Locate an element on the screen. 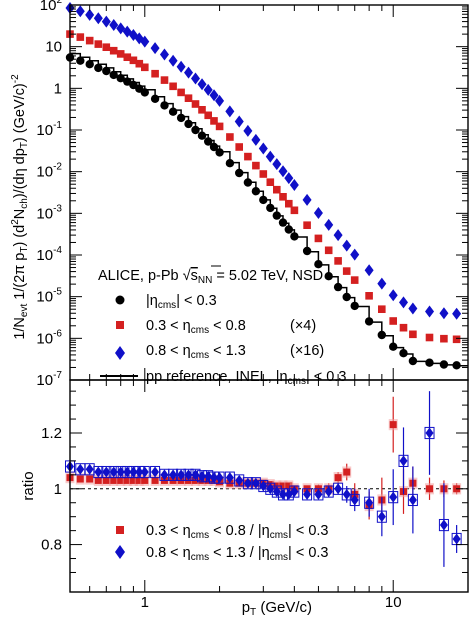  top-ytick-label-4: 10⁻³ is located at coordinates (49, 212).